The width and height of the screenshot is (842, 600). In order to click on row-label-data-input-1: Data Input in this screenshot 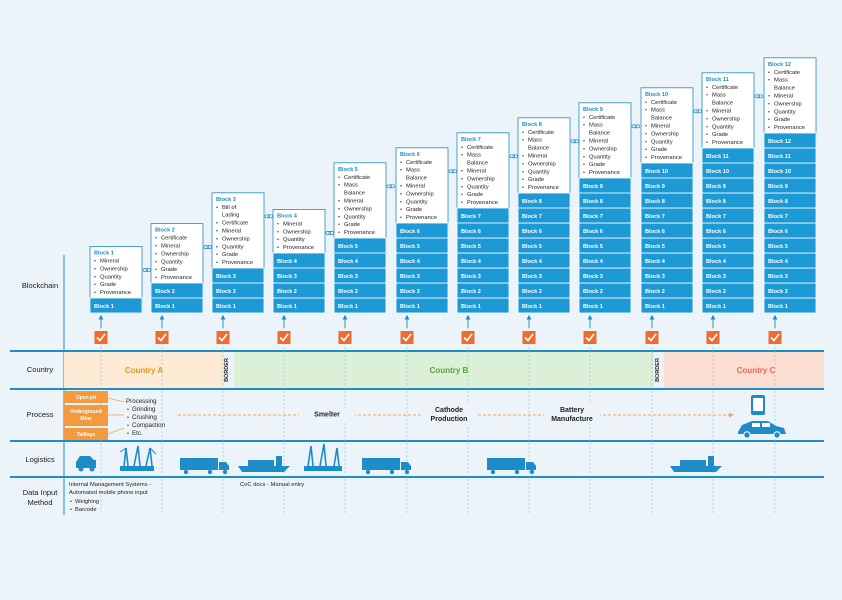, I will do `click(41, 492)`.